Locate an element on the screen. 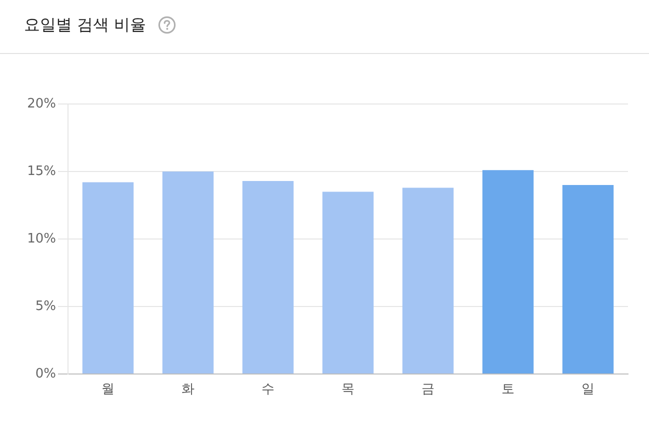  x-tick-label: 수 is located at coordinates (268, 390).